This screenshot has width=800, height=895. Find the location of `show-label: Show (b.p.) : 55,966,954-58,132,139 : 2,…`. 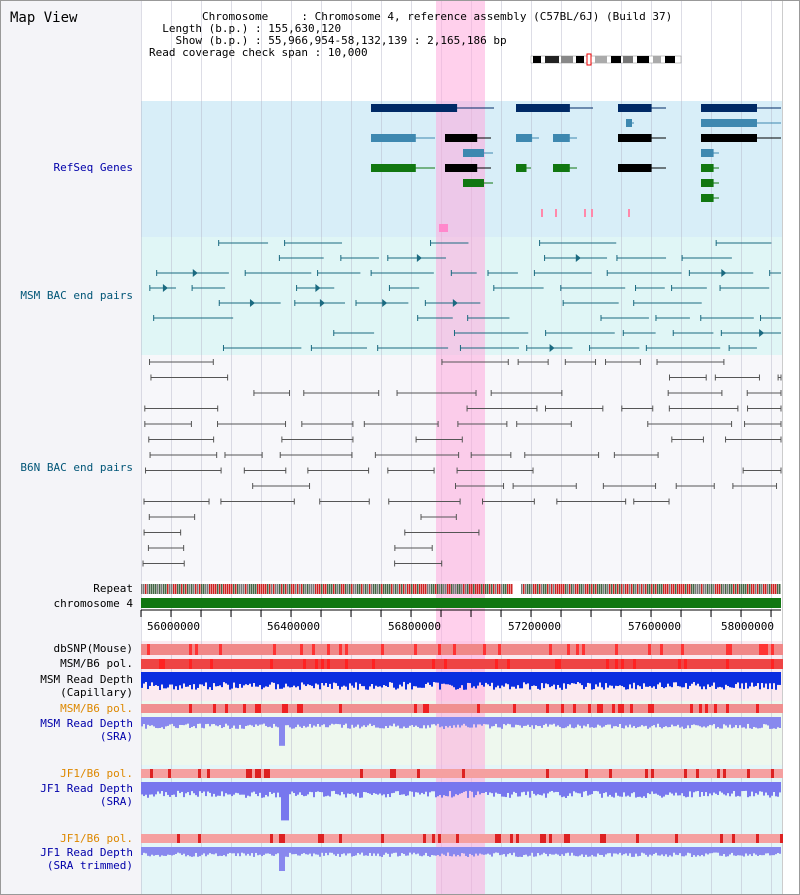

show-label: Show (b.p.) : 55,966,954-58,132,139 : 2,… is located at coordinates (341, 40).